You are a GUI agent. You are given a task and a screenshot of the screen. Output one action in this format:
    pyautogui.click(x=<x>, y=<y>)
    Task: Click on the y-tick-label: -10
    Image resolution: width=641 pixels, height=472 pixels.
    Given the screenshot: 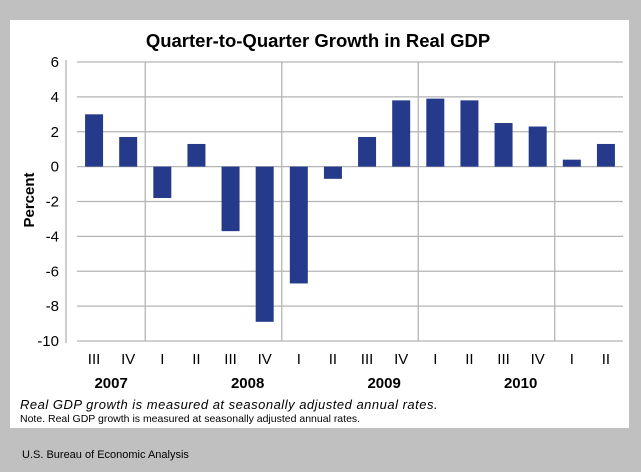 What is the action you would take?
    pyautogui.click(x=48, y=341)
    